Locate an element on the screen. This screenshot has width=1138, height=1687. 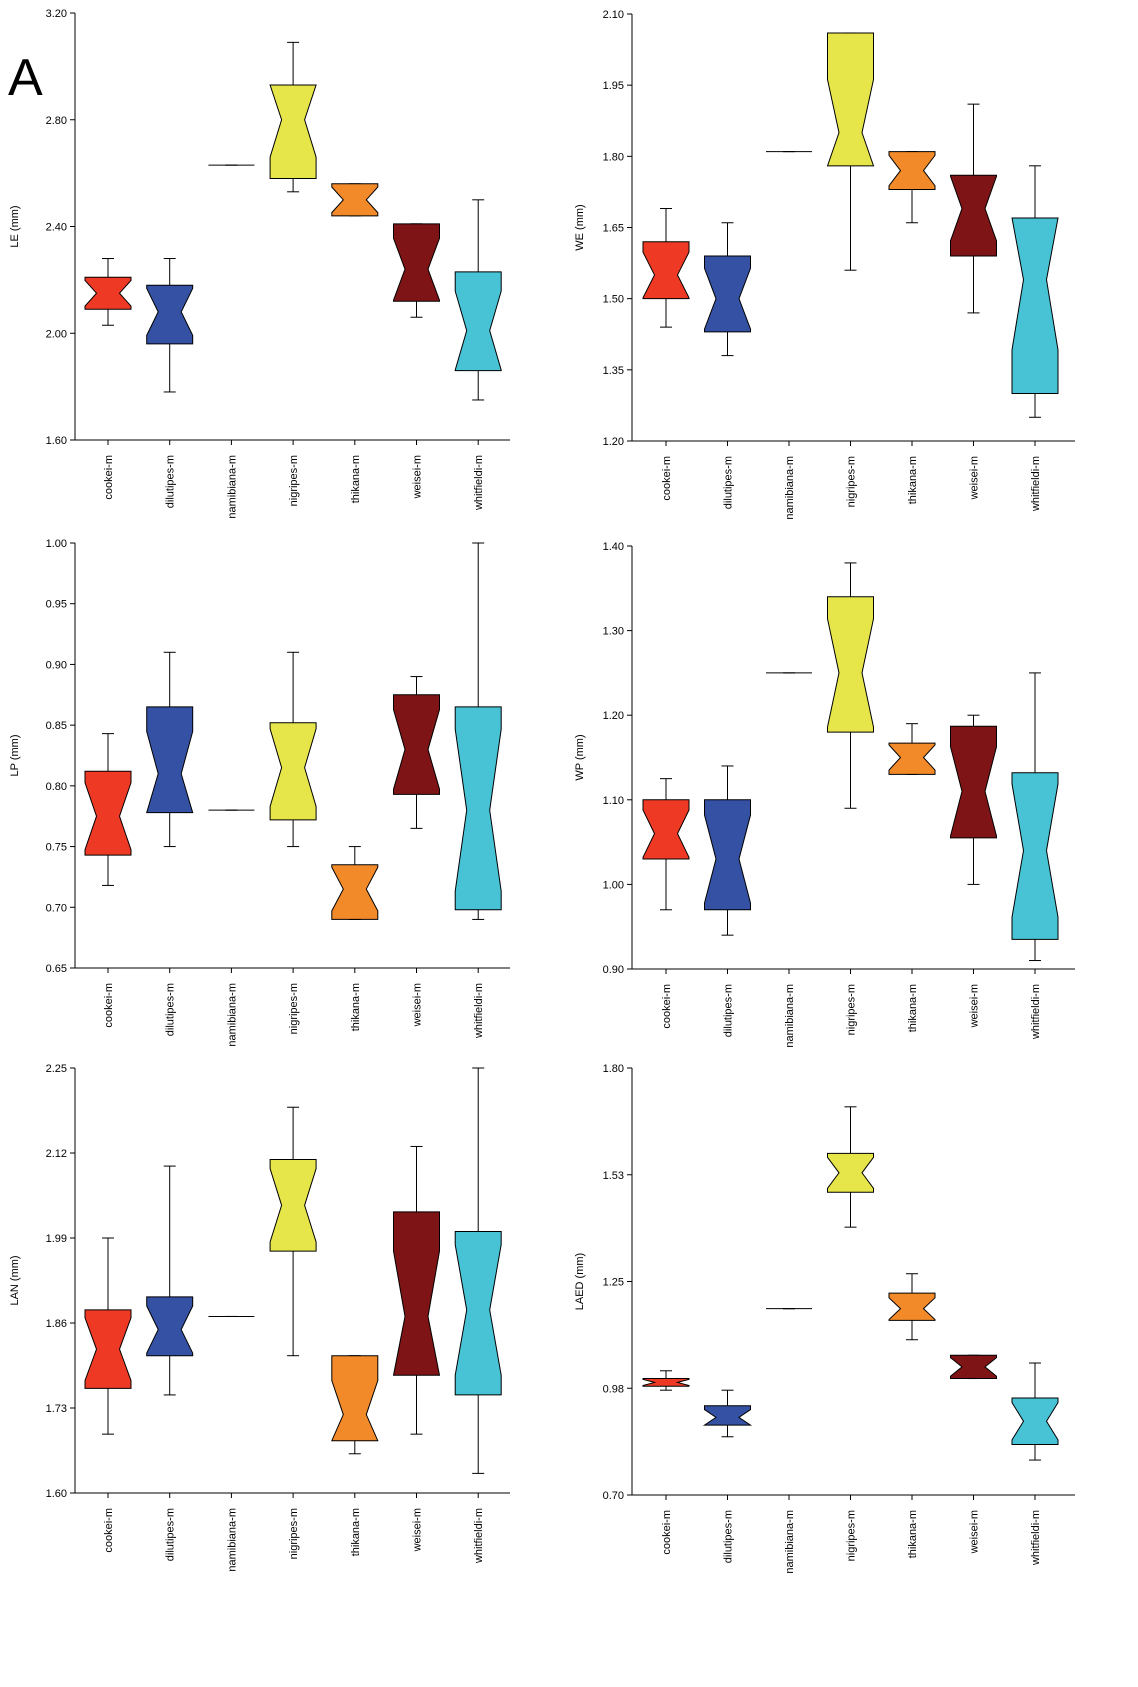
y-tick-label: 3.20 is located at coordinates (56, 14).